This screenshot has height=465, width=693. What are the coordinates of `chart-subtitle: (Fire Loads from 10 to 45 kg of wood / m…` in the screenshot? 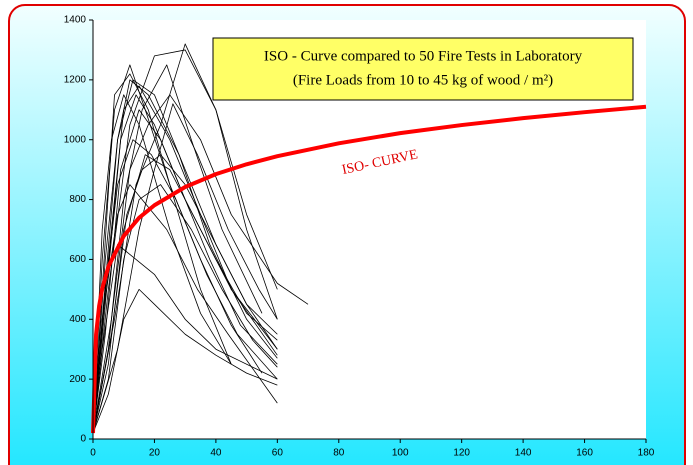 It's located at (423, 80).